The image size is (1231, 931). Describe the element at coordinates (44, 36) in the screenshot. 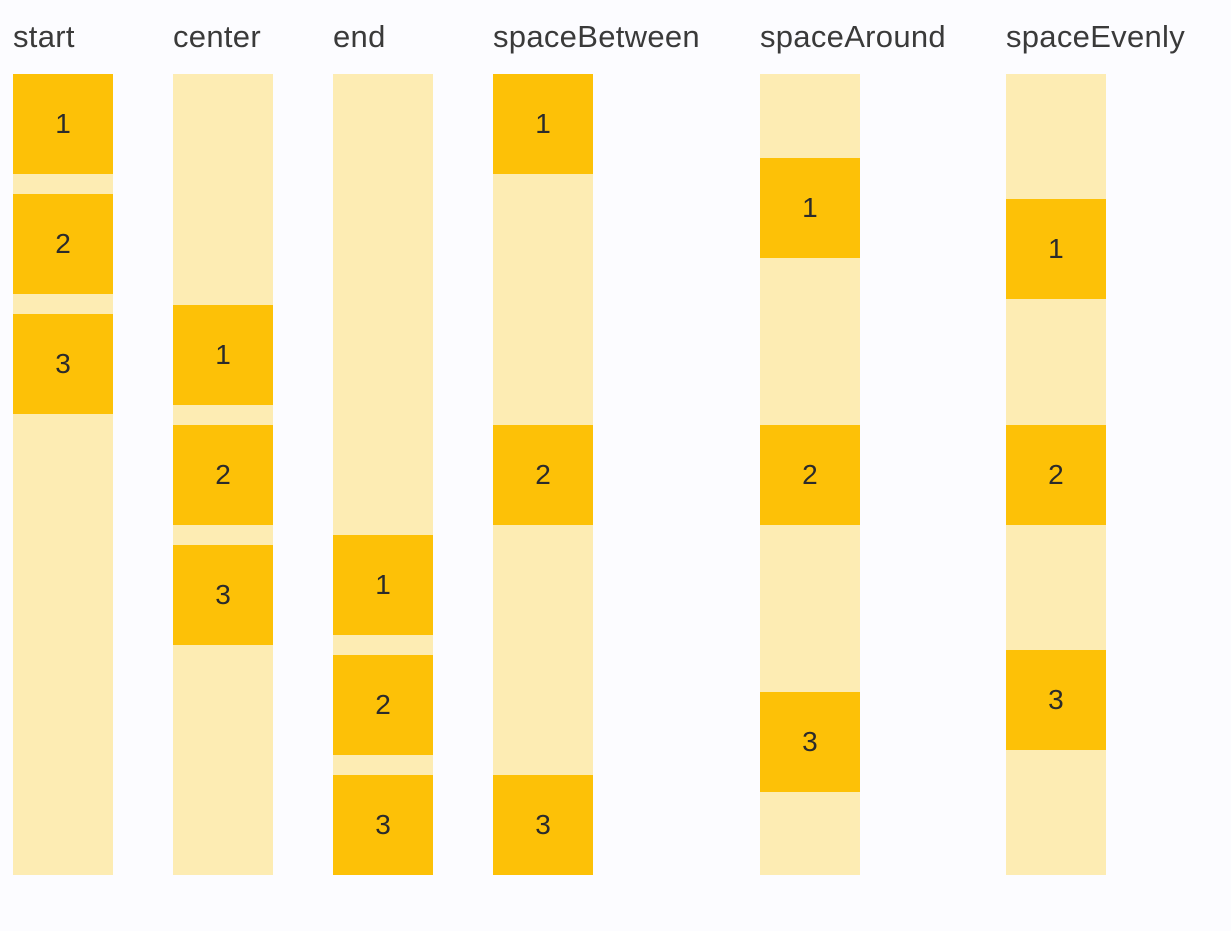

I see `column-label: start` at that location.